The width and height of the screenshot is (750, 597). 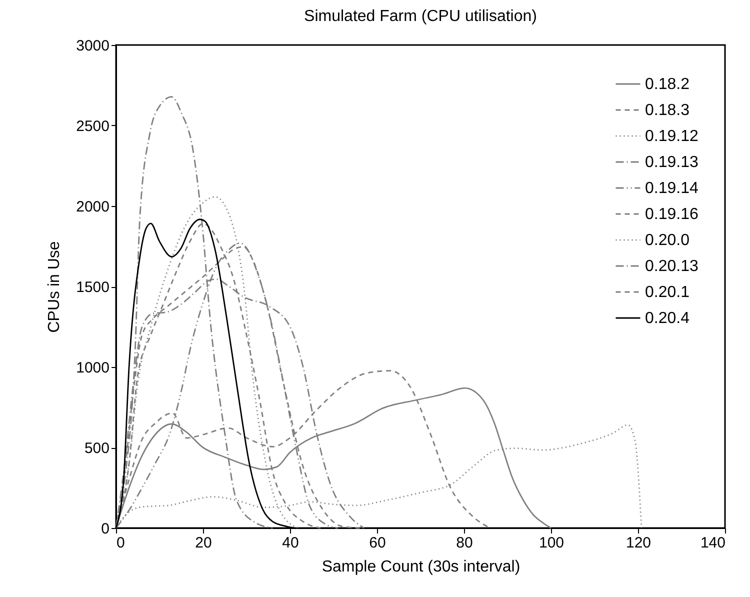 What do you see at coordinates (551, 543) in the screenshot?
I see `x-tick-label: 100` at bounding box center [551, 543].